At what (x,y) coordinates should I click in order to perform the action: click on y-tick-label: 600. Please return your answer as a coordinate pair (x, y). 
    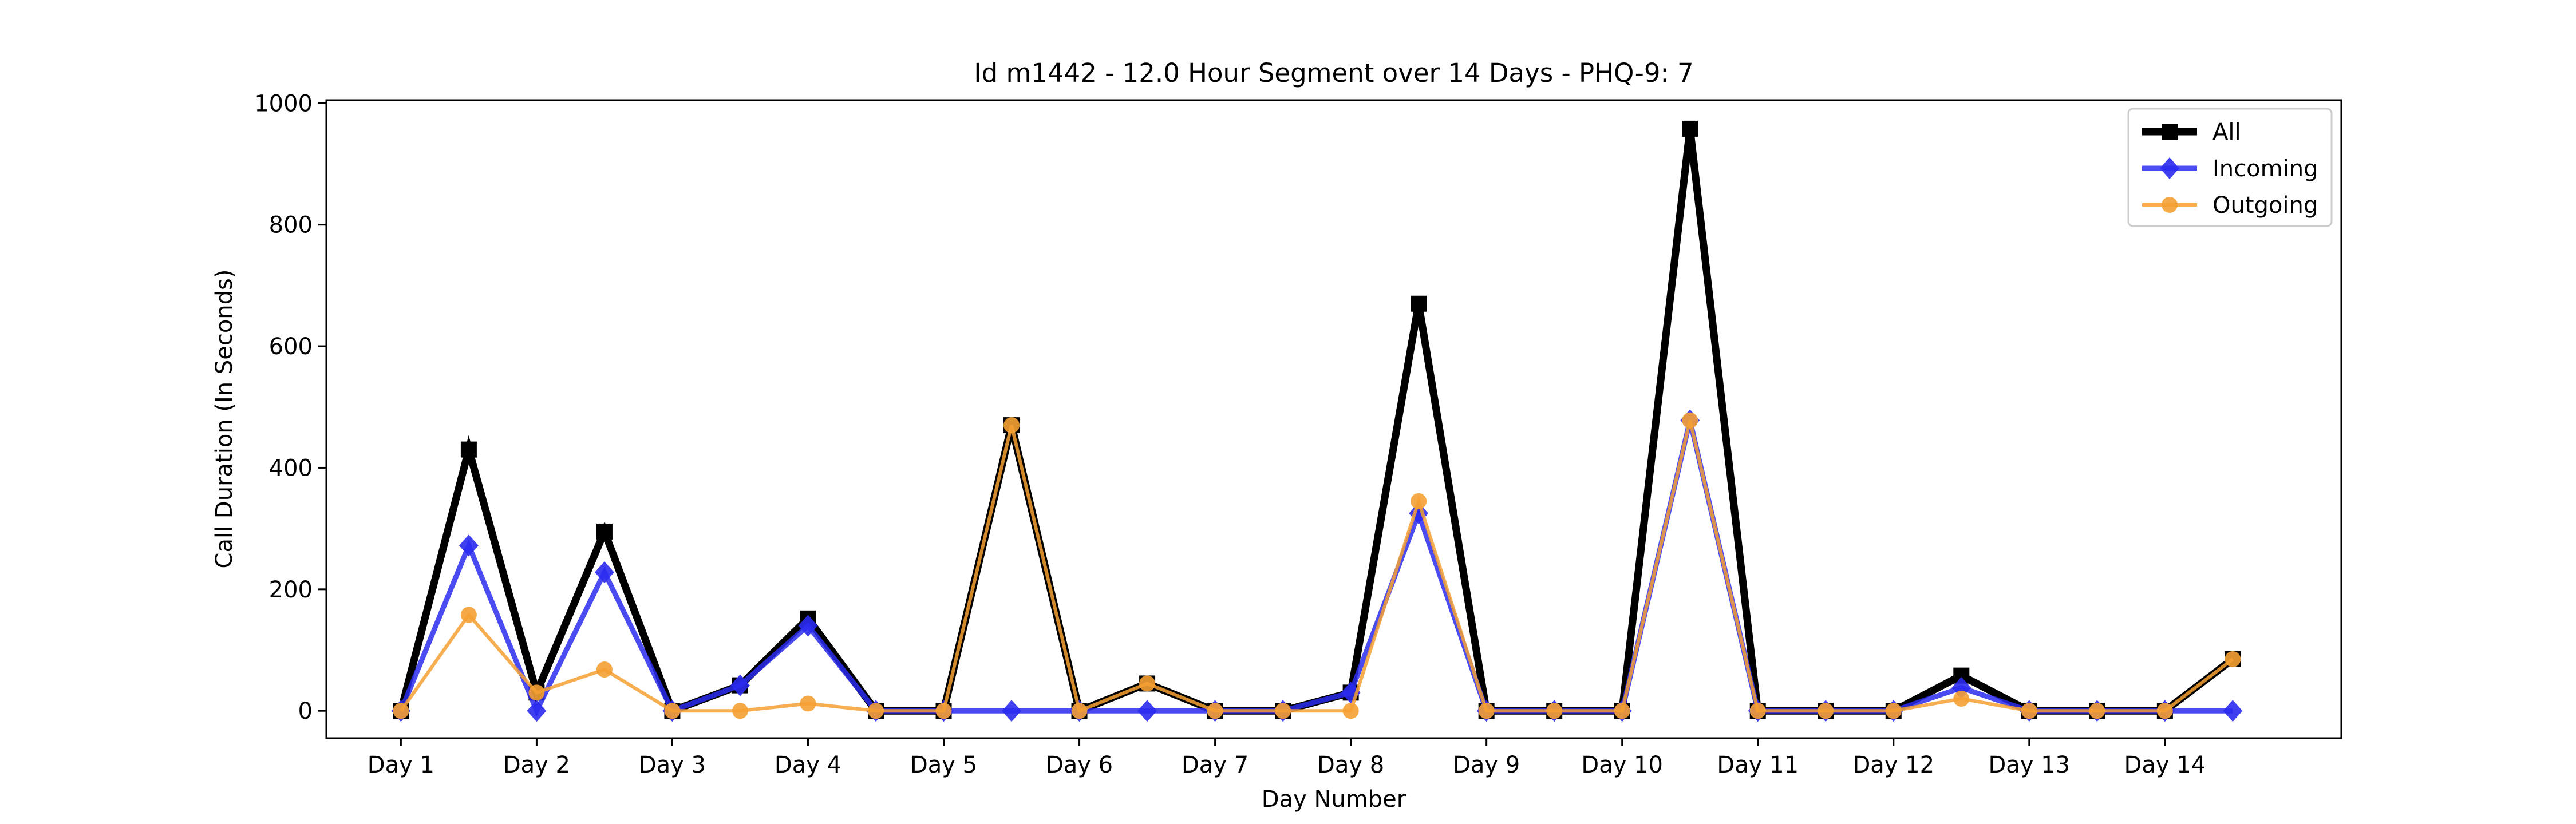
    Looking at the image, I should click on (291, 347).